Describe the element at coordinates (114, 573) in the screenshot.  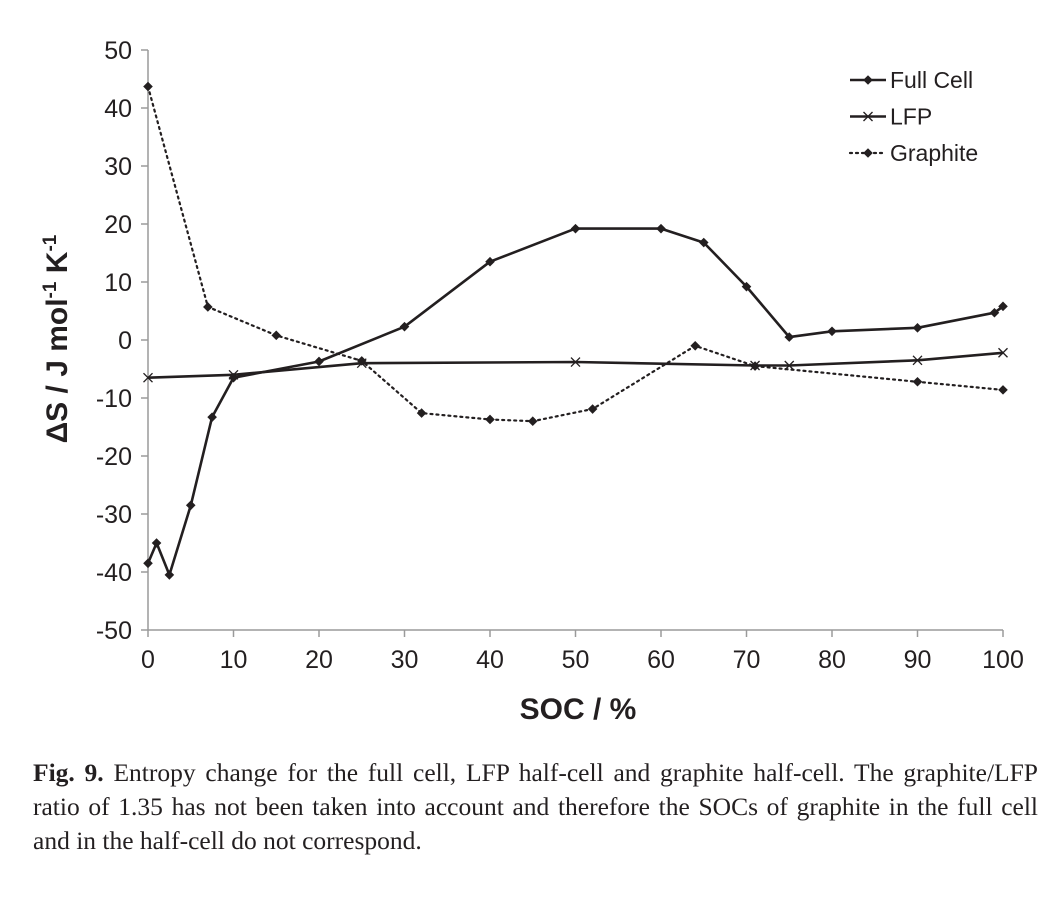
I see `y-tick-label: -40` at that location.